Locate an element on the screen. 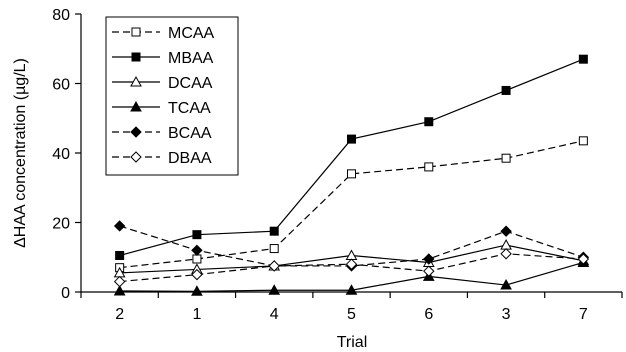  x-tick-label: 2 is located at coordinates (119, 314).